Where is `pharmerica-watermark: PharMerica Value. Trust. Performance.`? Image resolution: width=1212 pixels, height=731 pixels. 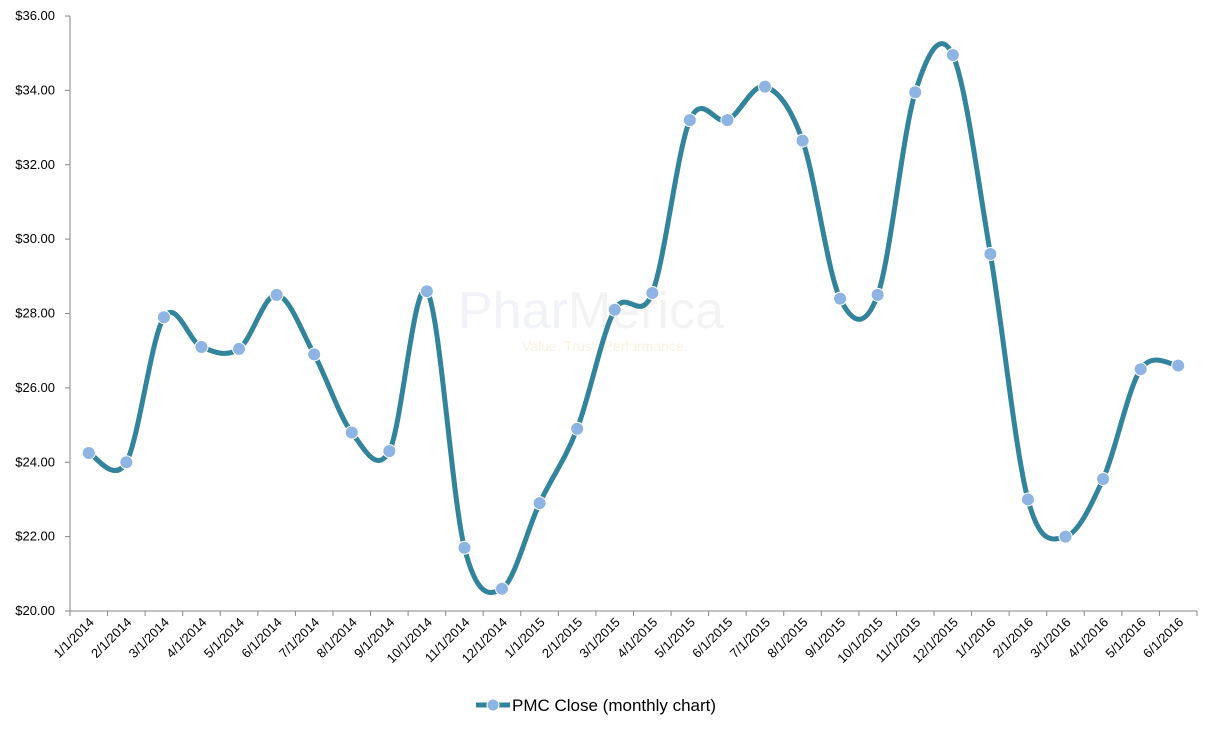
pharmerica-watermark: PharMerica Value. Trust. Performance. is located at coordinates (591, 318).